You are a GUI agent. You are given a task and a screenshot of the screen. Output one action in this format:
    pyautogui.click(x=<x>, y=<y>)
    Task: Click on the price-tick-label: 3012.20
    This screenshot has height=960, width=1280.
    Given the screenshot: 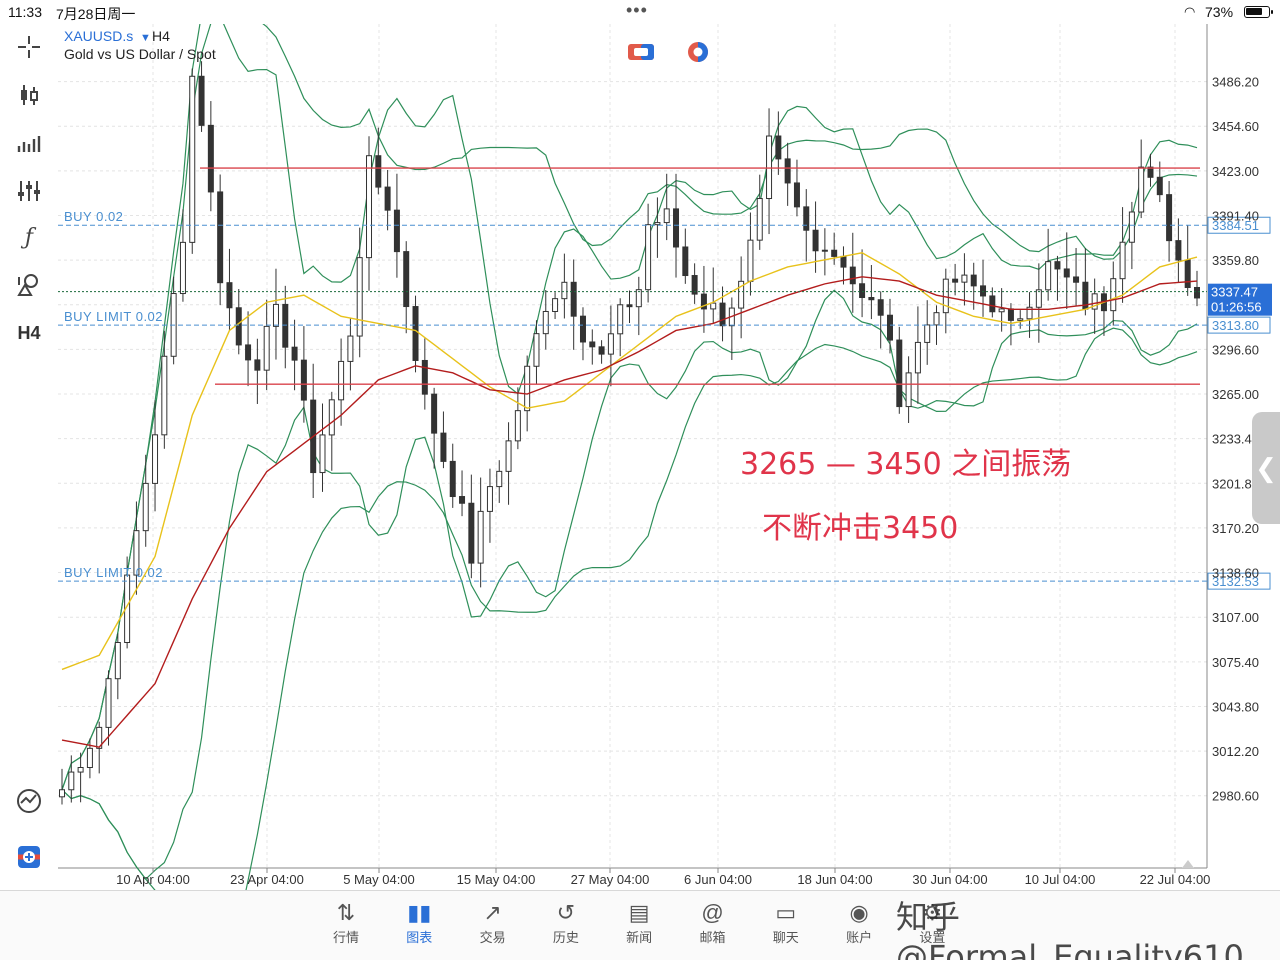 What is the action you would take?
    pyautogui.click(x=1235, y=751)
    